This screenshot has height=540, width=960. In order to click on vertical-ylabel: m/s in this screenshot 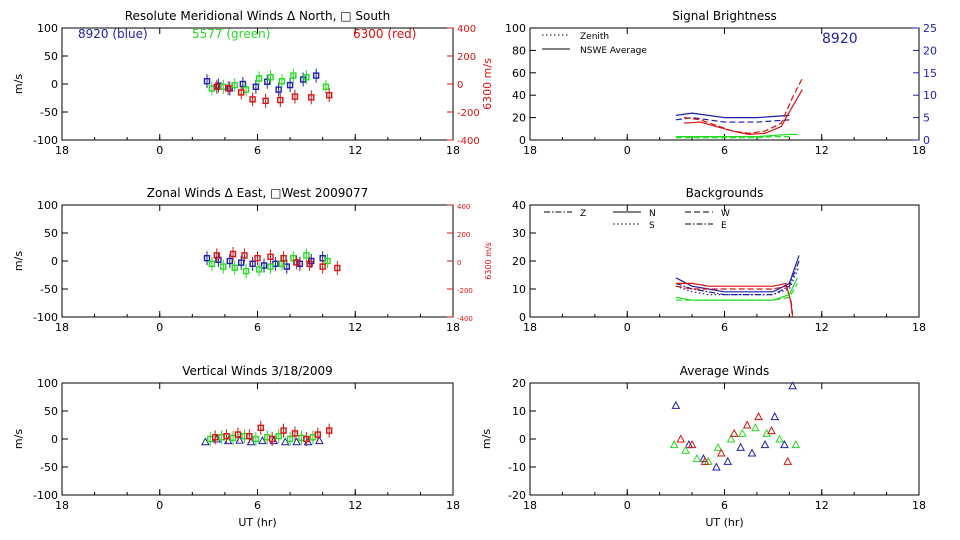, I will do `click(18, 439)`.